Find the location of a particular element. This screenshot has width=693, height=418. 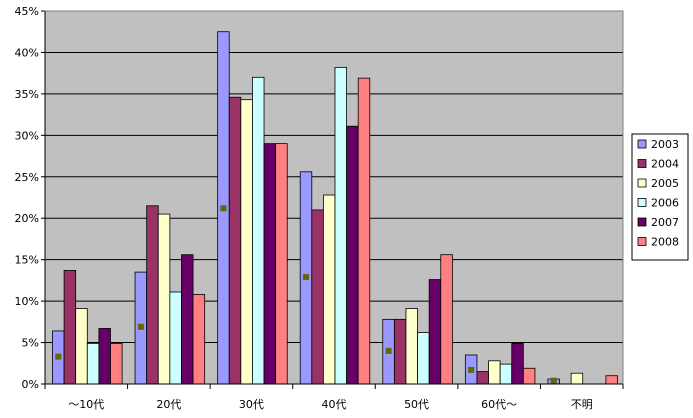

legend-swatch-2007 is located at coordinates (642, 222).